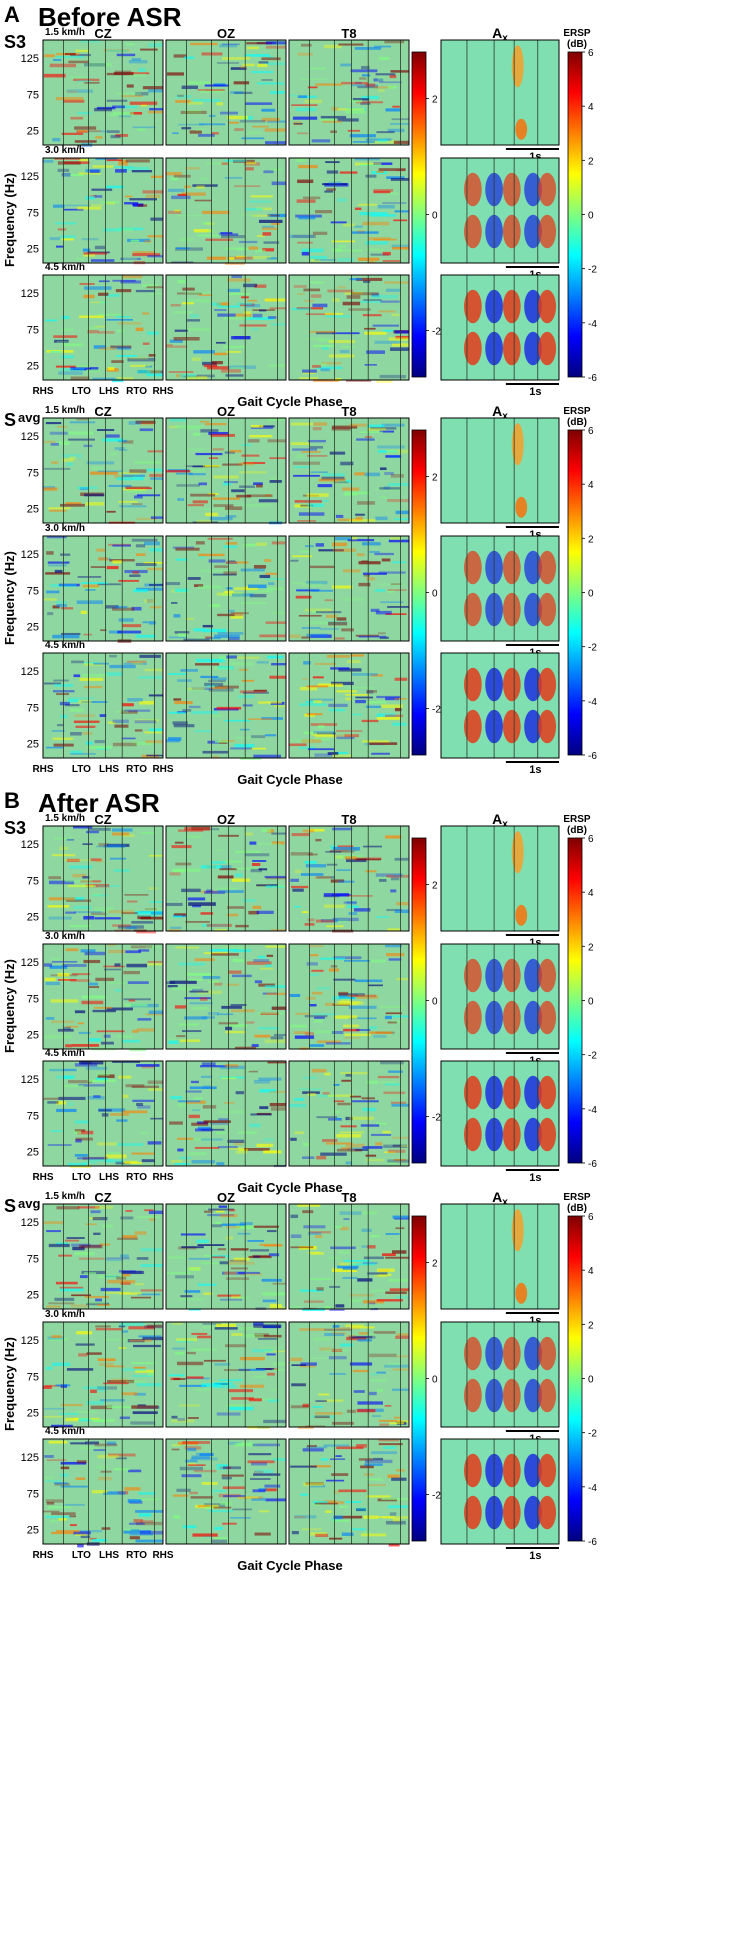 The width and height of the screenshot is (739, 1944). Describe the element at coordinates (102, 819) in the screenshot. I see `channel-header: CZ` at that location.